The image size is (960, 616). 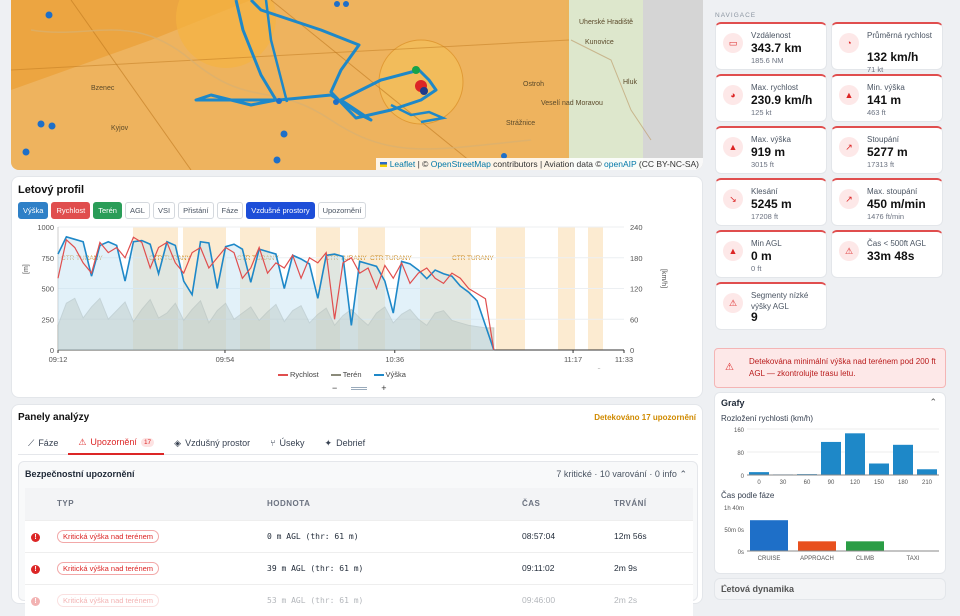 What do you see at coordinates (733, 303) in the screenshot?
I see `alert-icon: ⚠` at bounding box center [733, 303].